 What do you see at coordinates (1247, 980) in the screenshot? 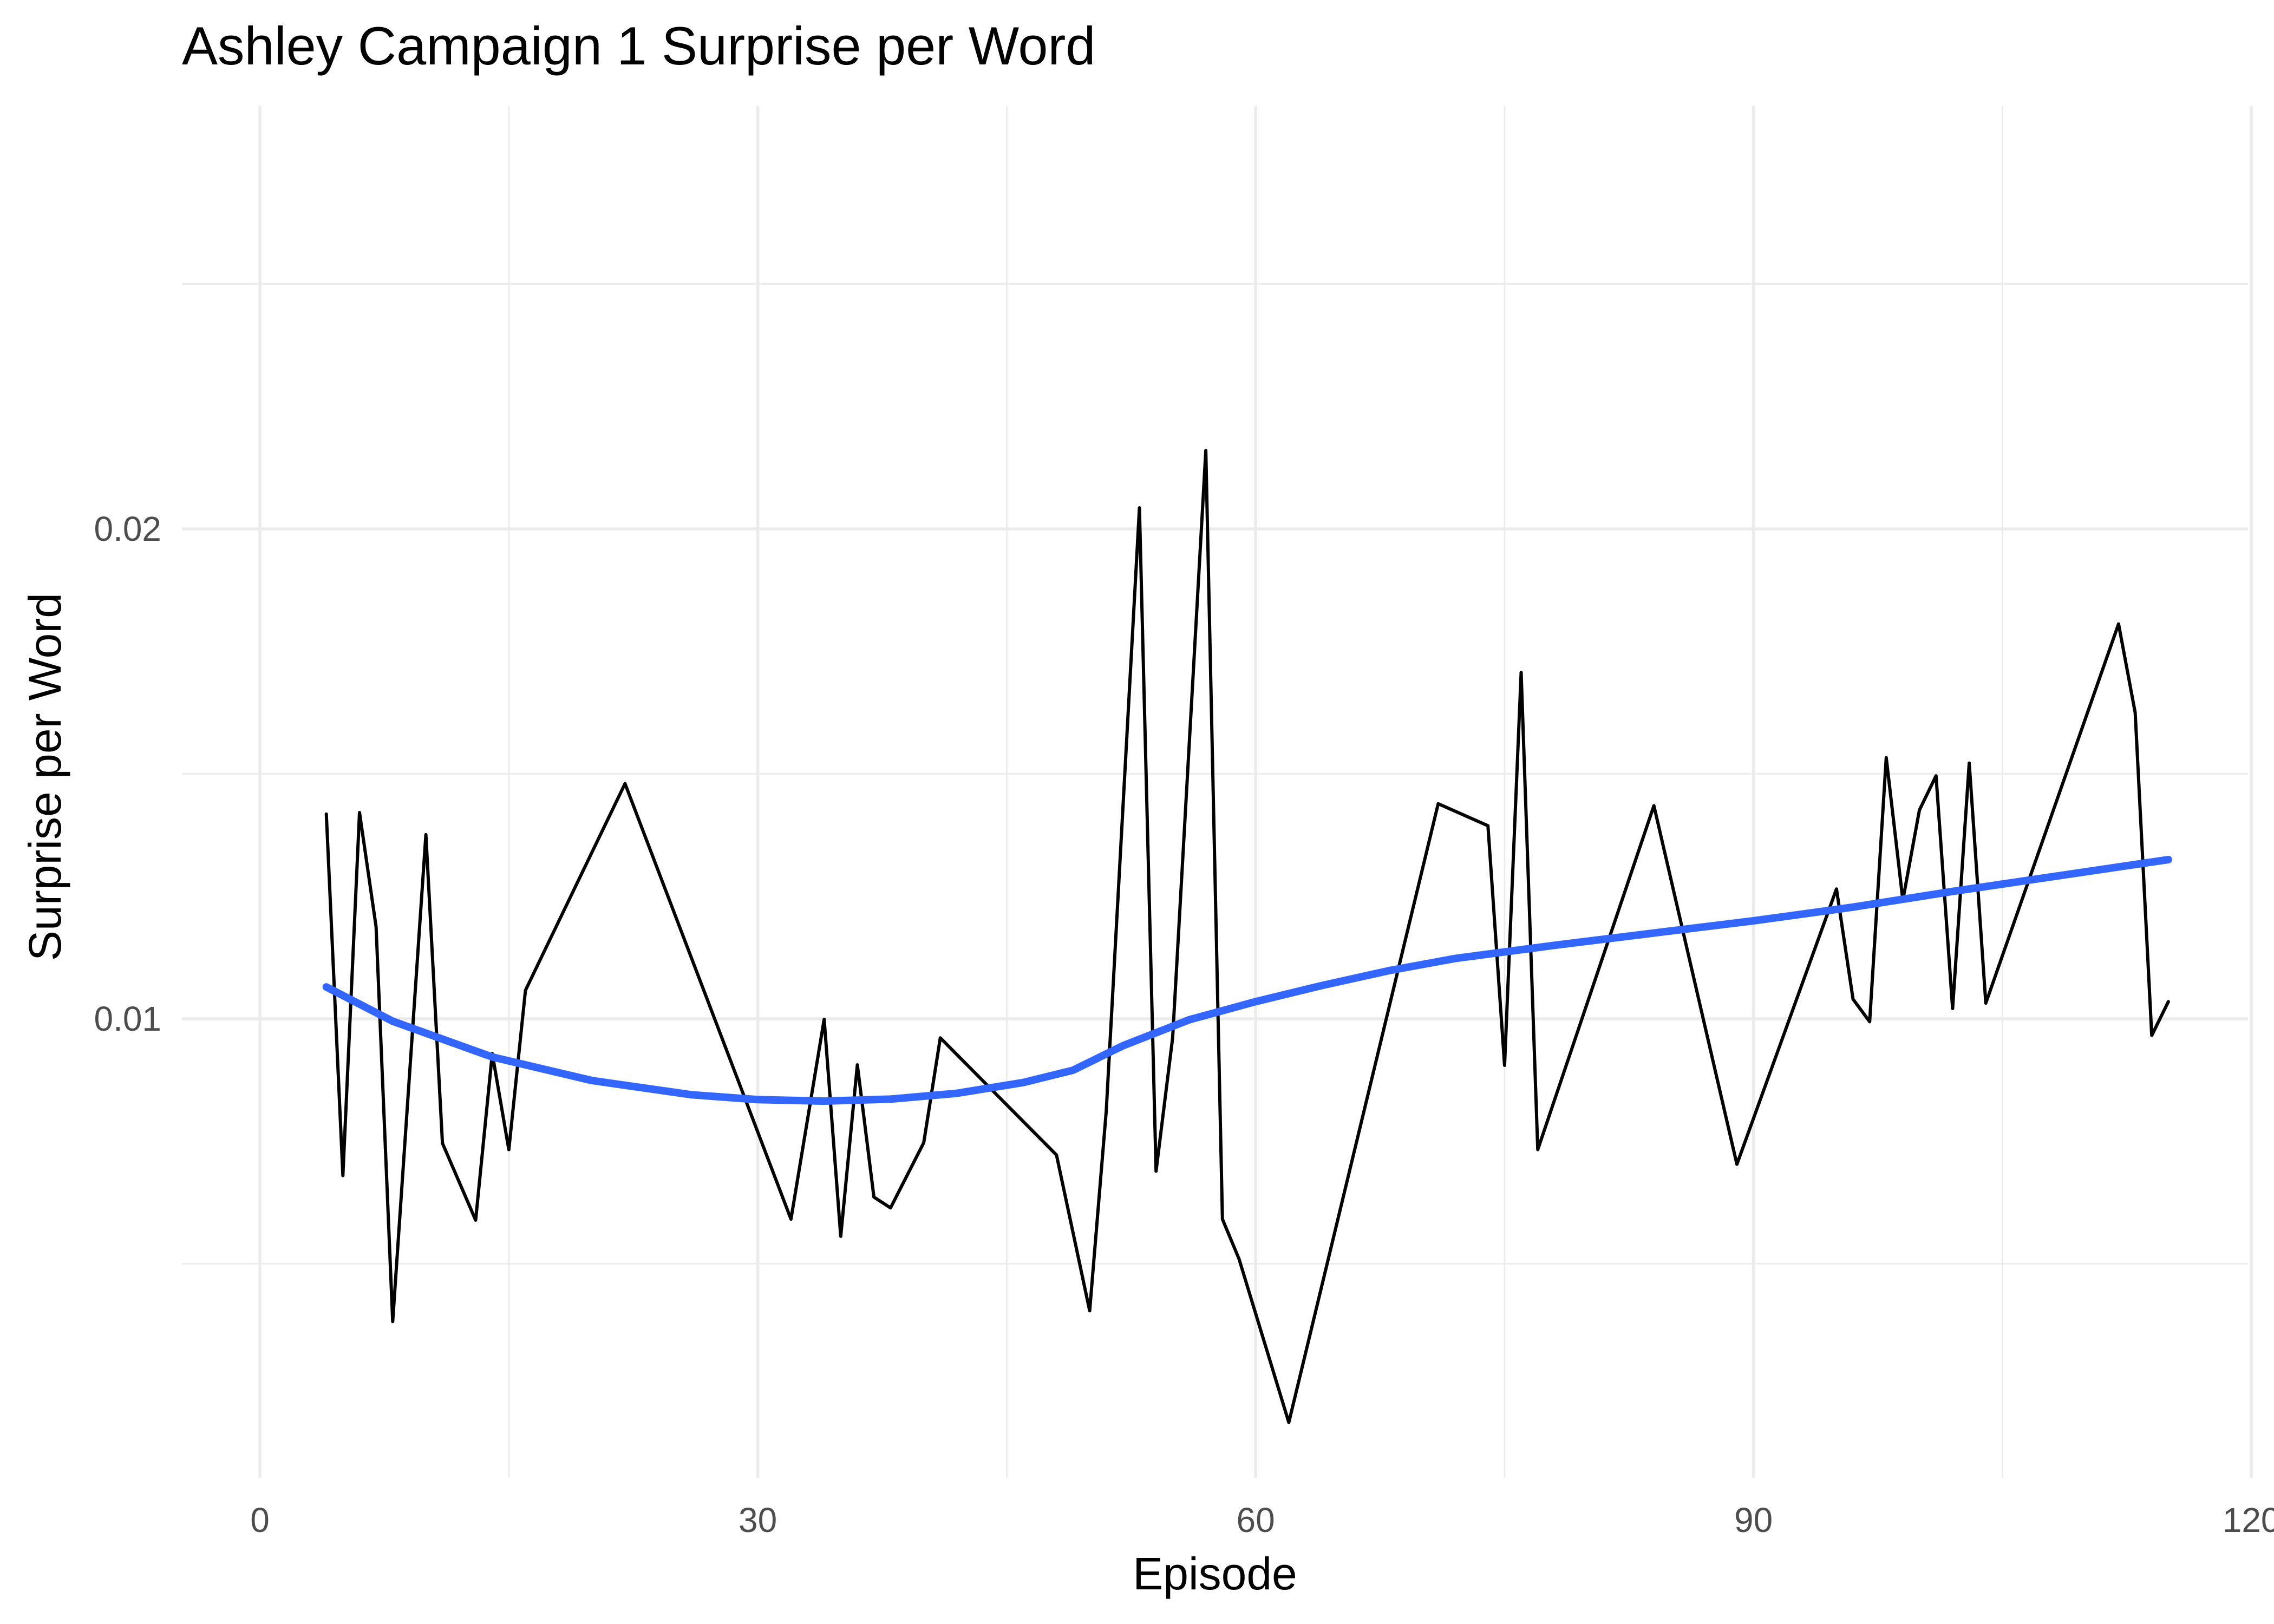
I see `smoothed-trend-line` at bounding box center [1247, 980].